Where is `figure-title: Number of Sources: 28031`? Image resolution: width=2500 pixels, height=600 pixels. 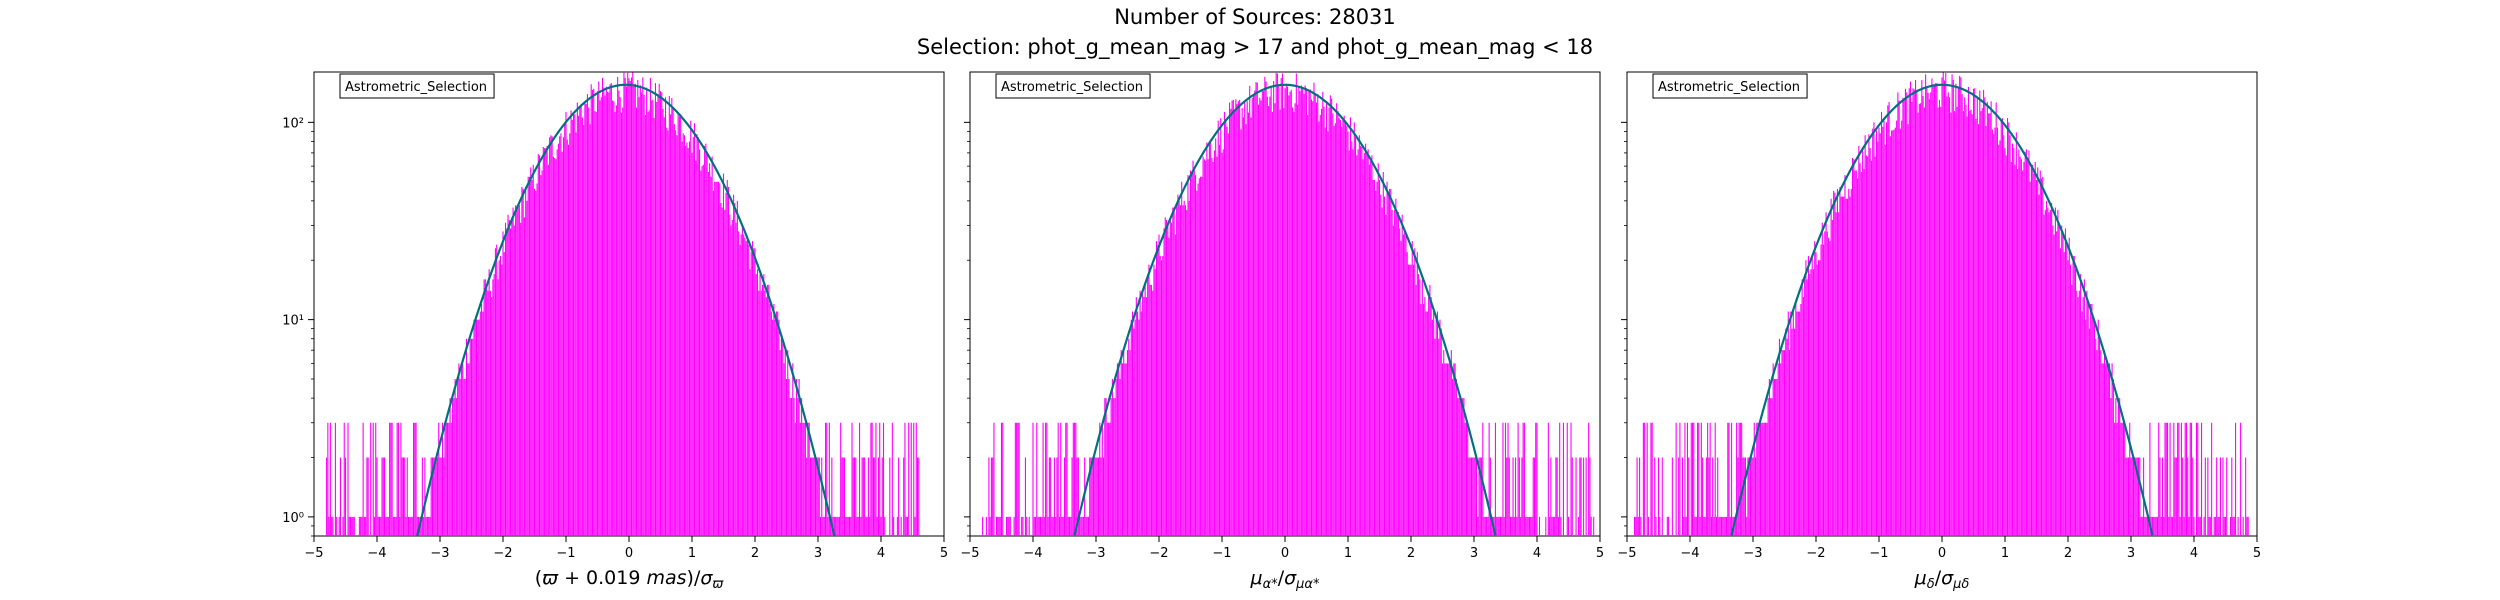
figure-title: Number of Sources: 28031 is located at coordinates (1255, 17).